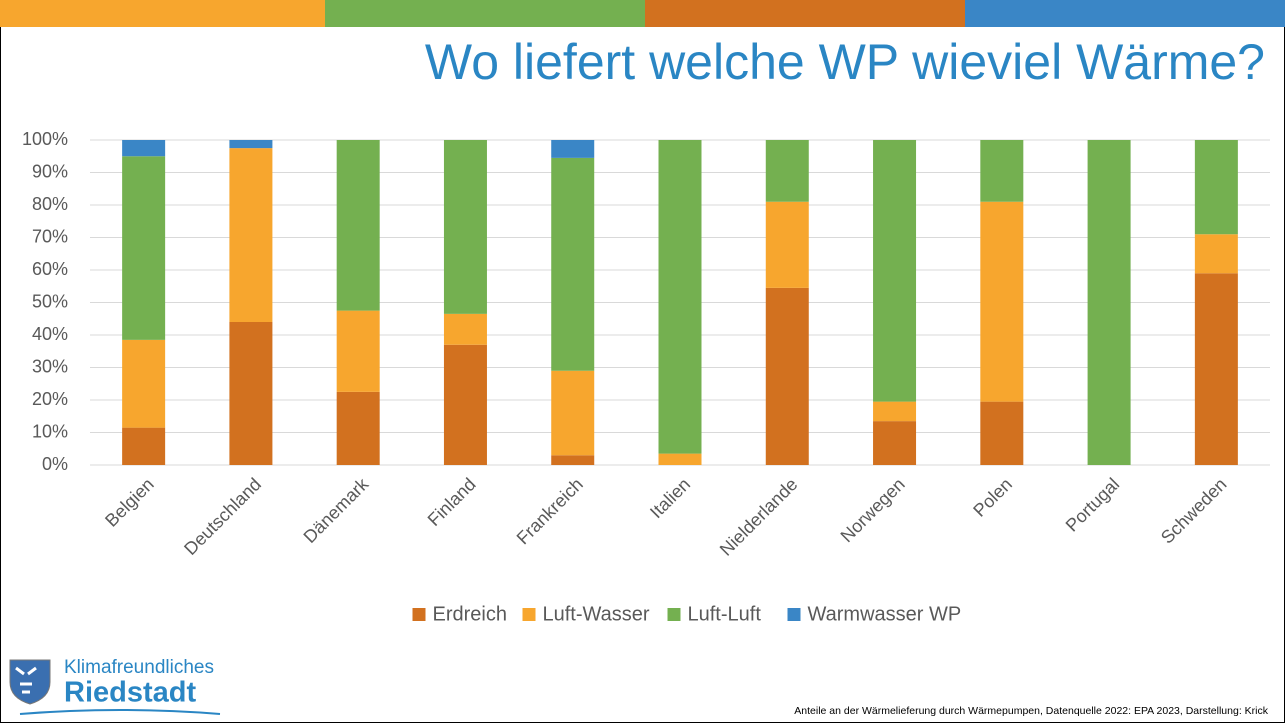 This screenshot has height=723, width=1285. What do you see at coordinates (50, 301) in the screenshot?
I see `y-tick-label: 50%` at bounding box center [50, 301].